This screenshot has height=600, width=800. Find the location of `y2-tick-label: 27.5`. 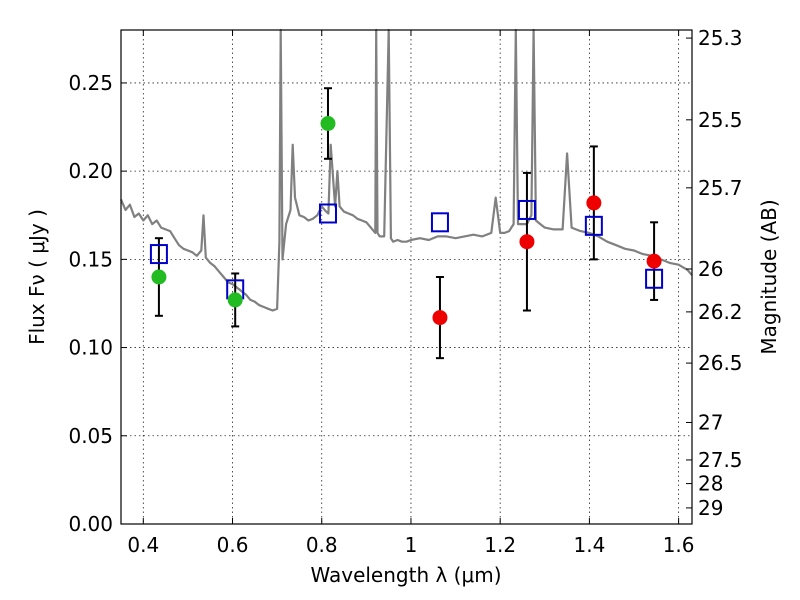

y2-tick-label: 27.5 is located at coordinates (720, 460).